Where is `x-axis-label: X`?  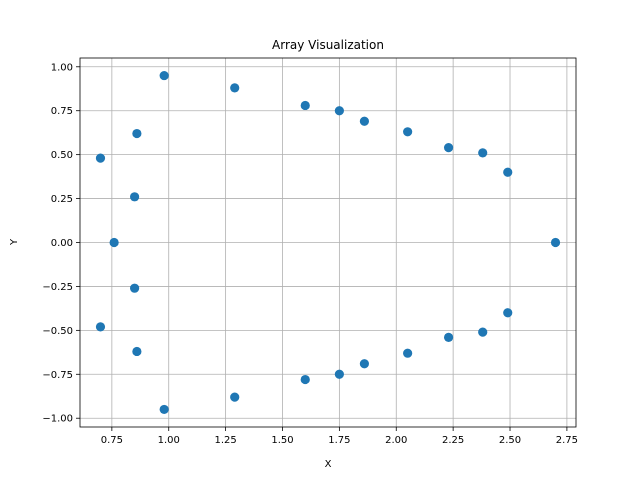 x-axis-label: X is located at coordinates (328, 464).